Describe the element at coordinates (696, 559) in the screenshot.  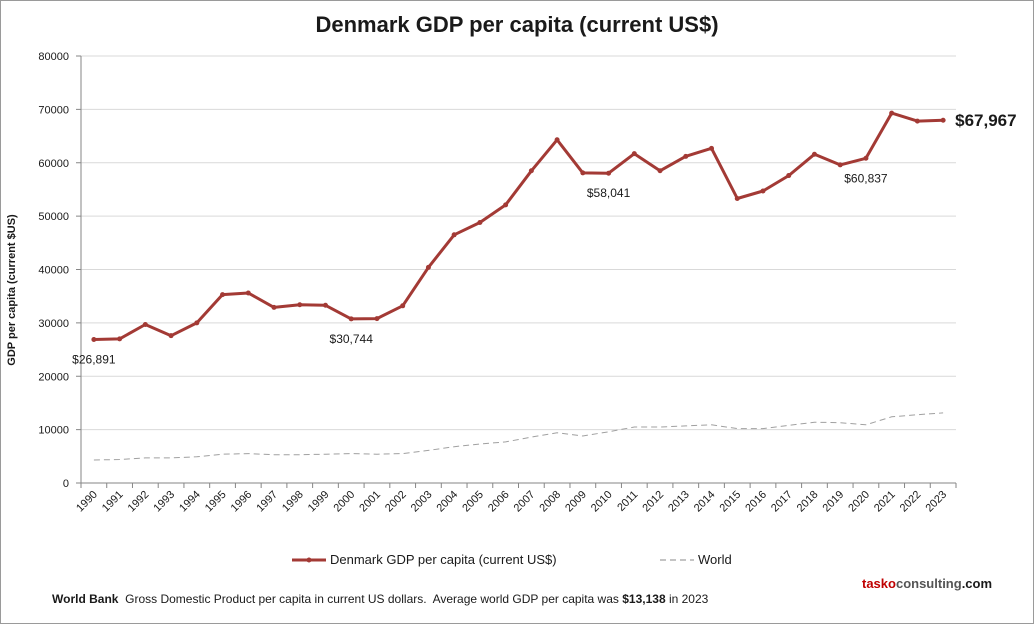
I see `legend-item-world: World` at that location.